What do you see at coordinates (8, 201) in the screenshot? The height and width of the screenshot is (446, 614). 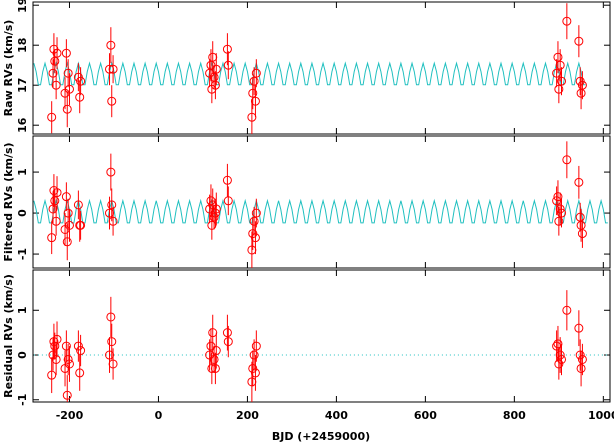 I see `y-axis-label: Filtered RVs (km/s)` at bounding box center [8, 201].